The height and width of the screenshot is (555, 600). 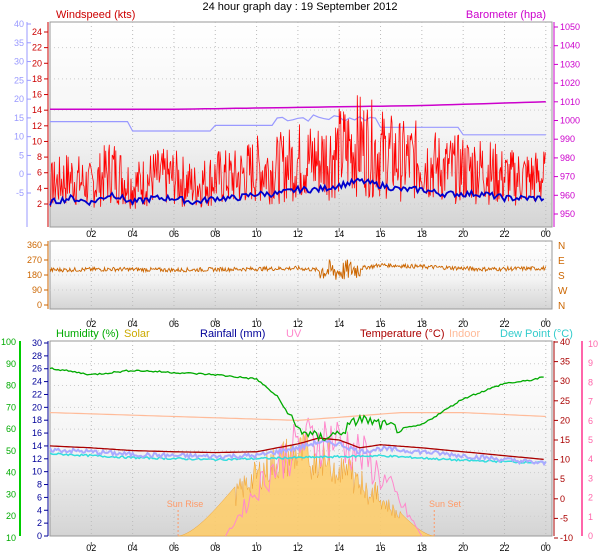 What do you see at coordinates (185, 504) in the screenshot?
I see `sunrise-label: Sun Rise` at bounding box center [185, 504].